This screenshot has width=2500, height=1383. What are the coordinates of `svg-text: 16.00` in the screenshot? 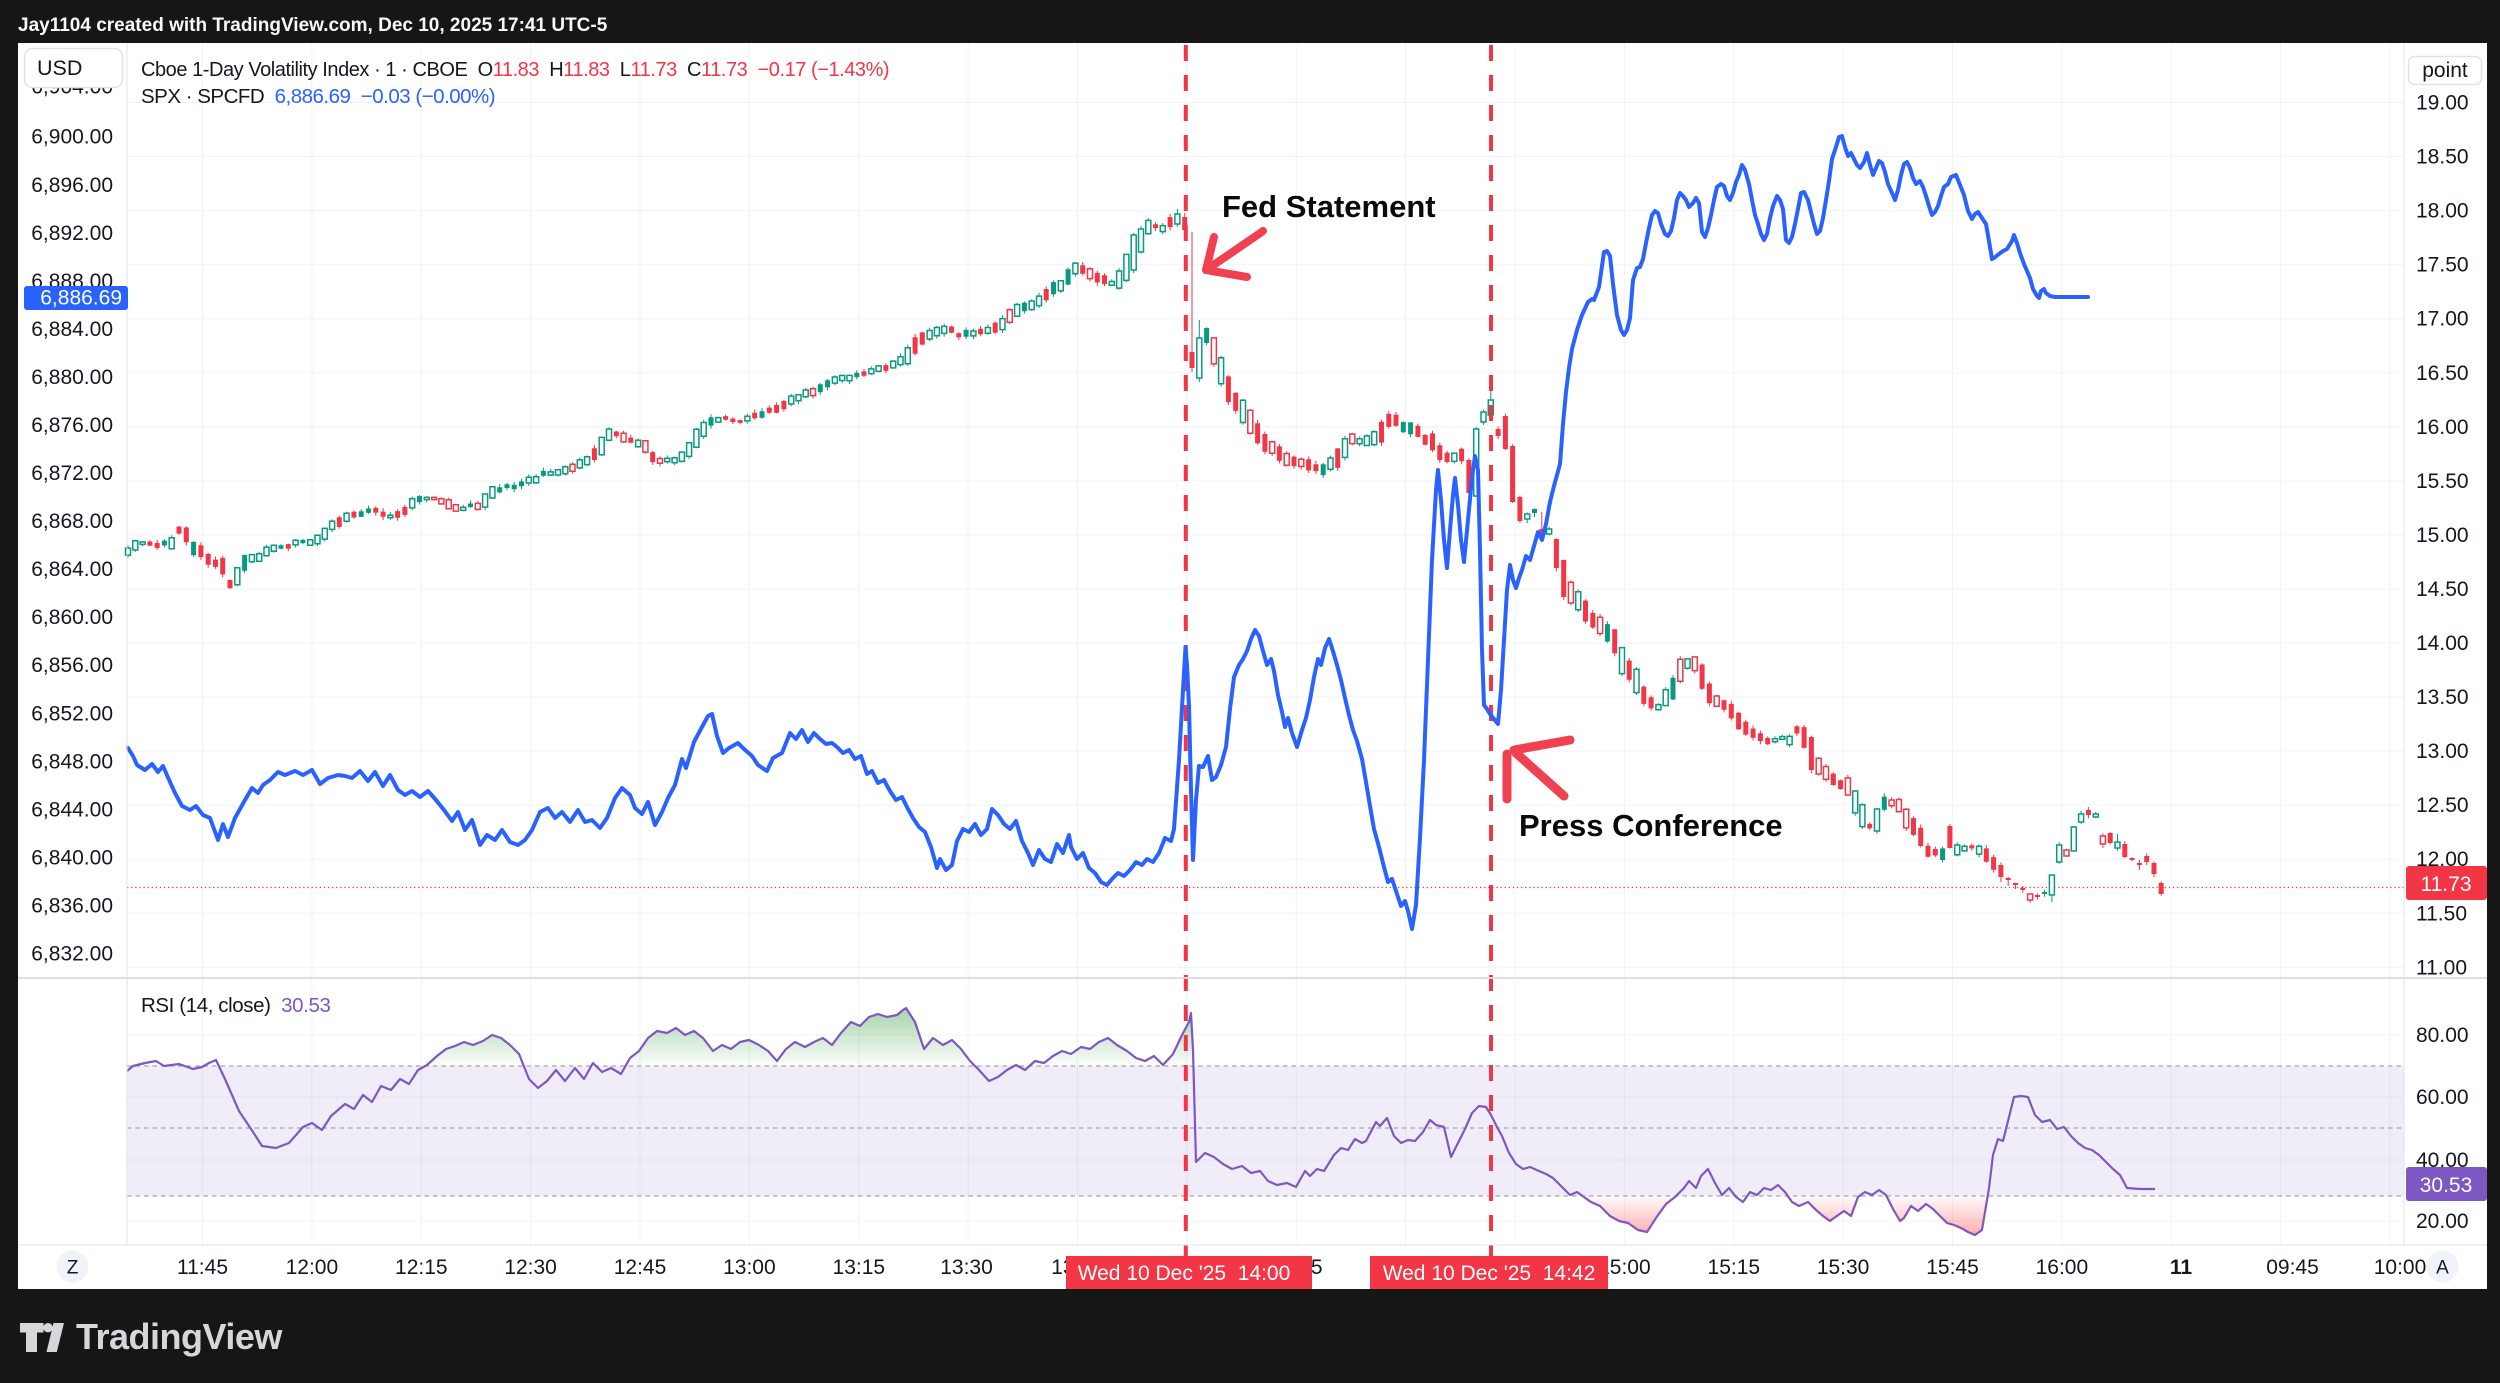 It's located at (2442, 427).